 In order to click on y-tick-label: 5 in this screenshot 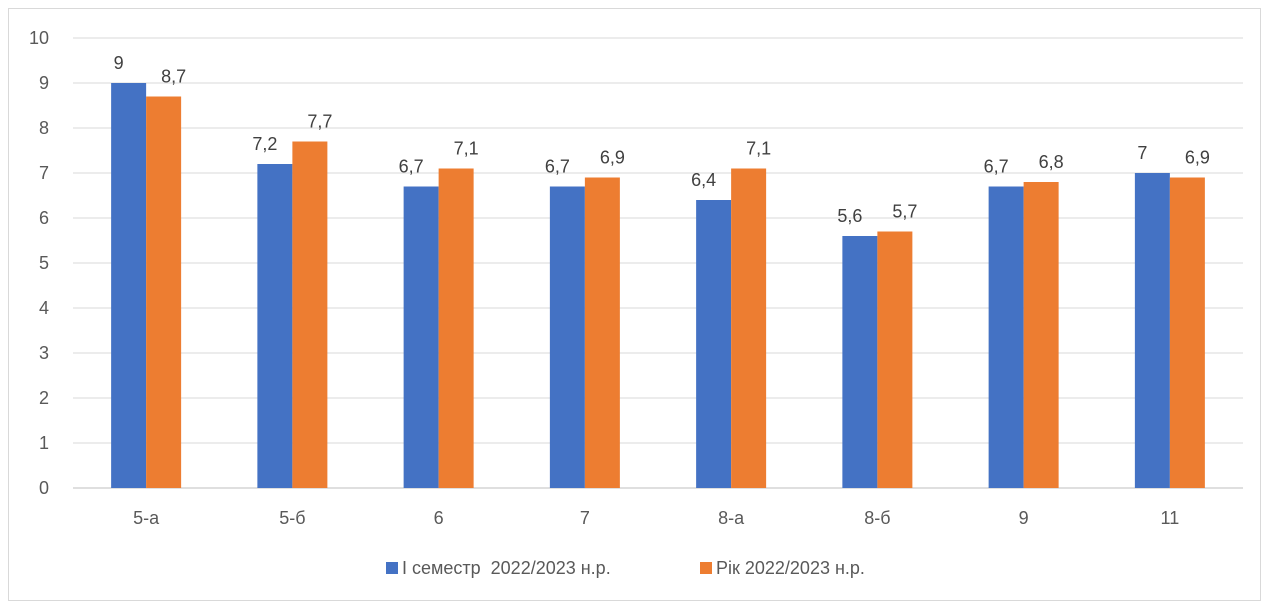, I will do `click(44, 263)`.